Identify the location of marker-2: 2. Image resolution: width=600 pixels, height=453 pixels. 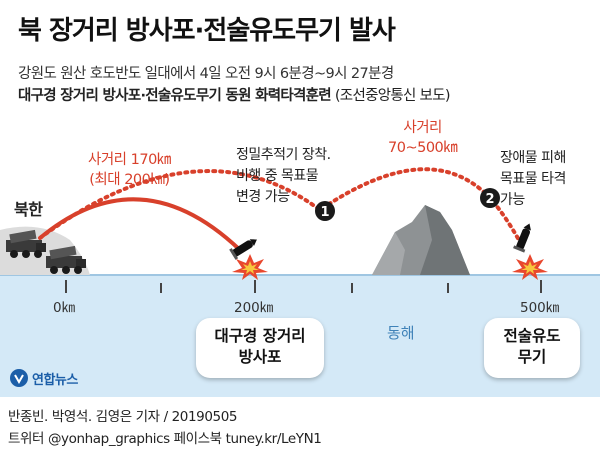
(490, 198).